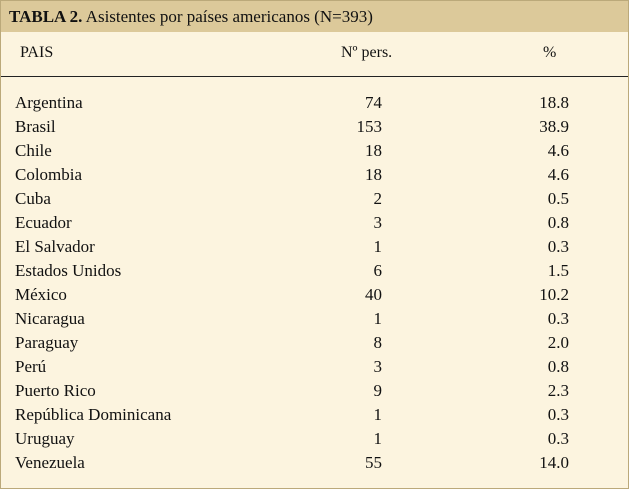  Describe the element at coordinates (373, 102) in the screenshot. I see `persons-cell: 74` at that location.